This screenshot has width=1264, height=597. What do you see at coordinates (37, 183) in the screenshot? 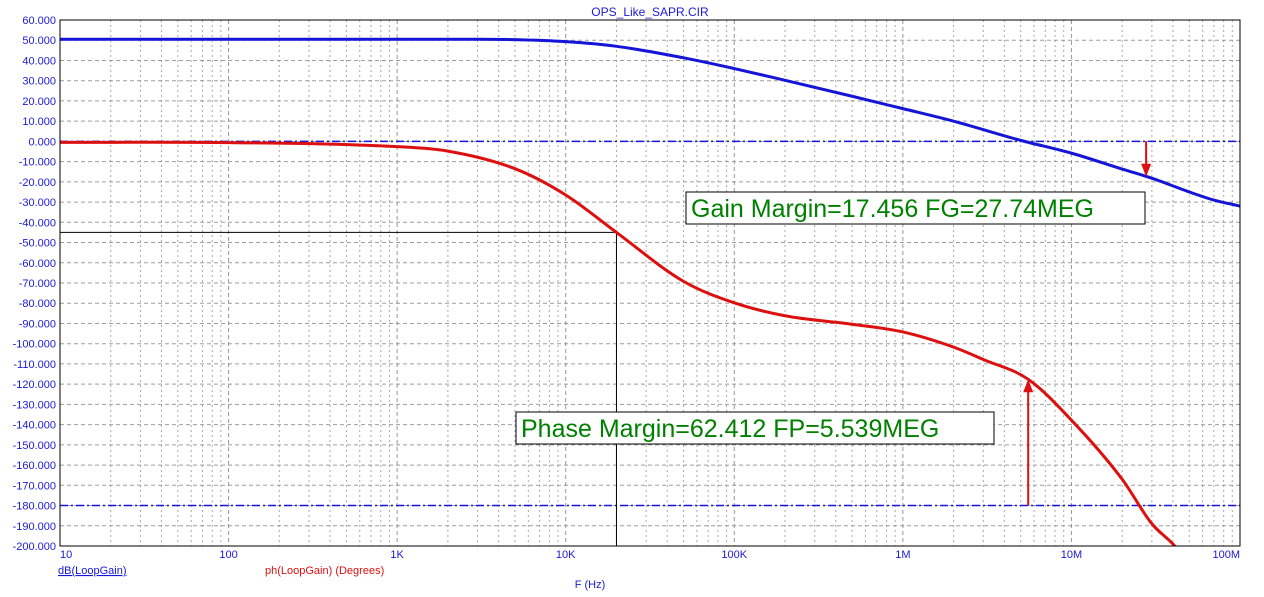
I see `y-tick-label: -20.000` at bounding box center [37, 183].